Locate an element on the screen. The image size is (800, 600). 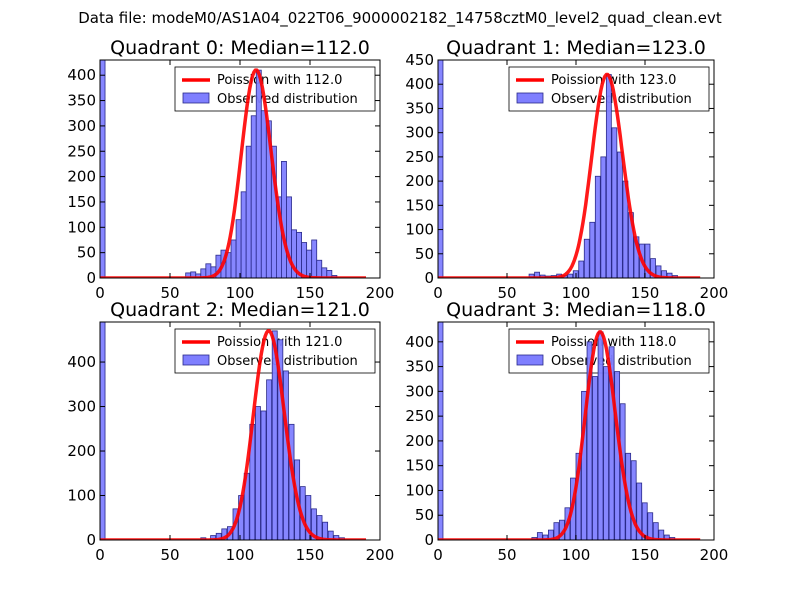
legend-box is located at coordinates (275, 89).